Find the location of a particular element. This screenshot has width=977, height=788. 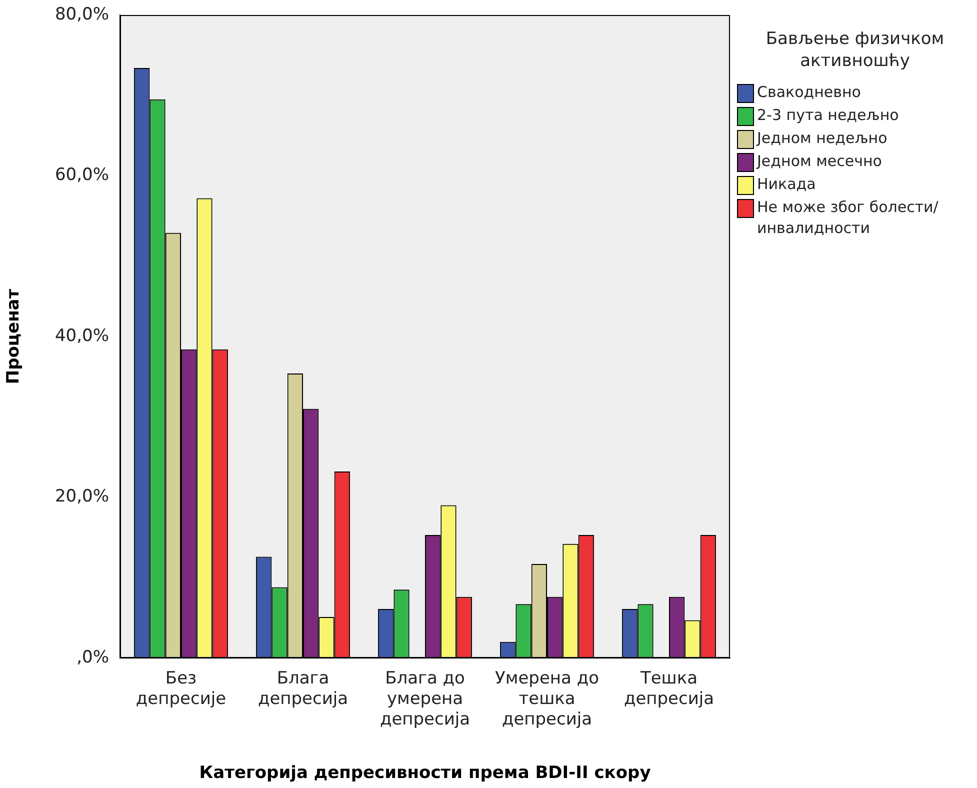

legend-label: Једном месечно is located at coordinates (819, 161).